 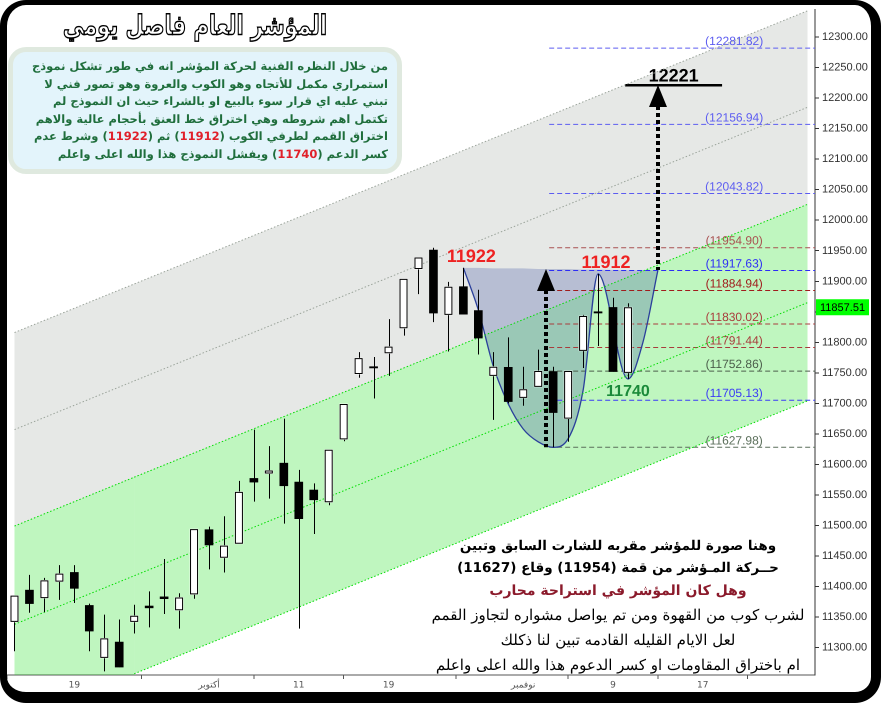 What do you see at coordinates (845, 190) in the screenshot?
I see `y-tick-label: 12050.00` at bounding box center [845, 190].